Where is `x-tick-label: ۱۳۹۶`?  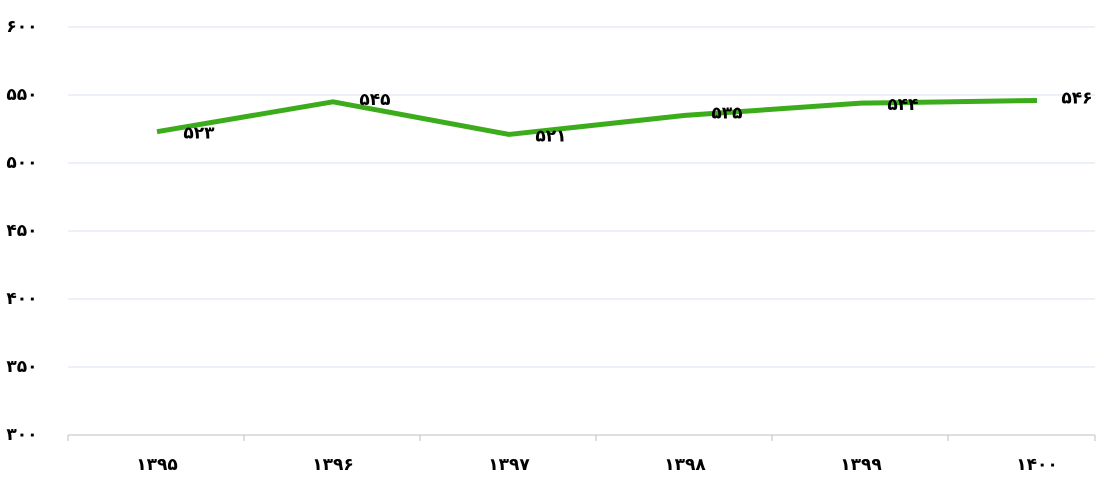
x-tick-label: ۱۳۹۶ is located at coordinates (333, 465).